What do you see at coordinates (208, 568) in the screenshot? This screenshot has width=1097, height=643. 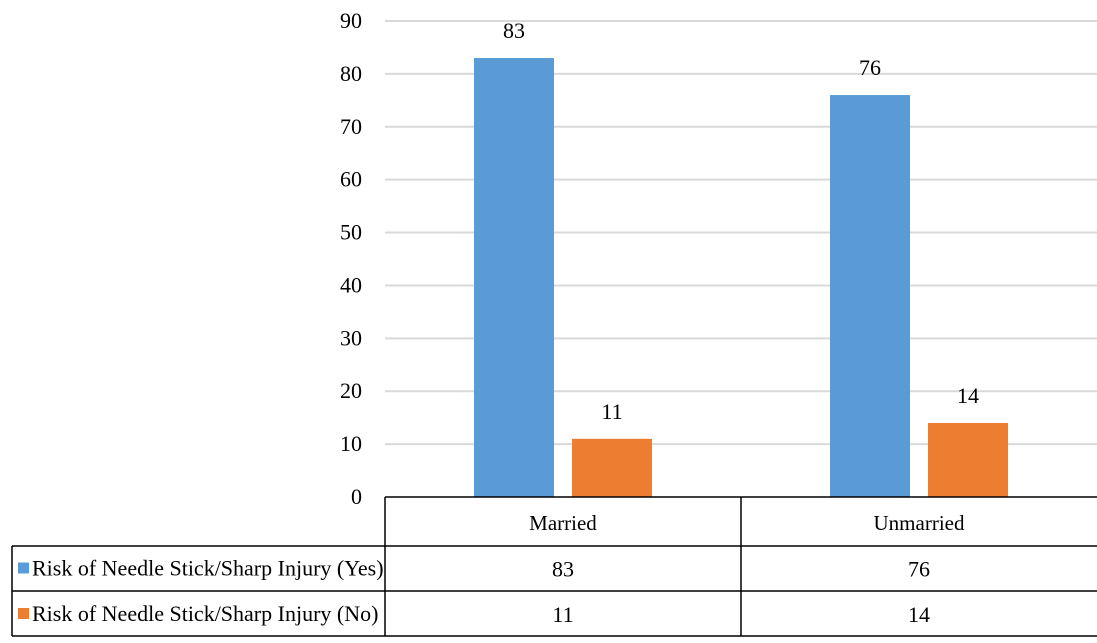 I see `legend-entry: Risk of Needle Stick/Sharp Injury (Yes)` at bounding box center [208, 568].